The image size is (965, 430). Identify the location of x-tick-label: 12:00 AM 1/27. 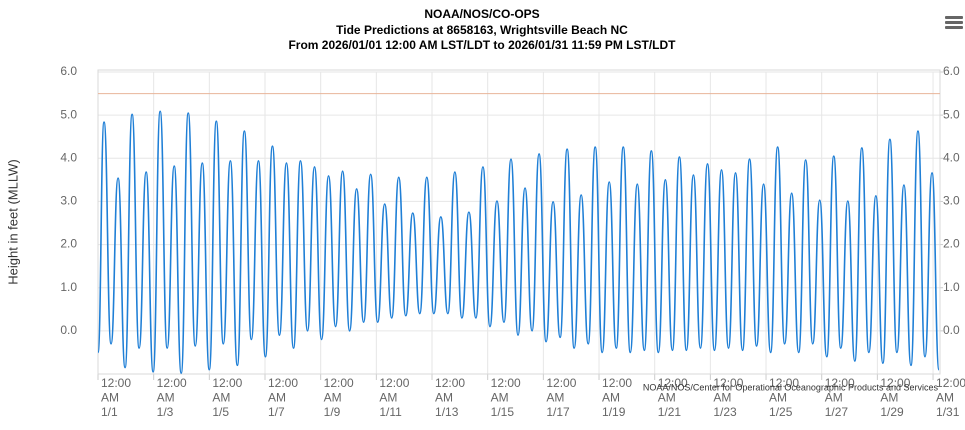
(840, 397).